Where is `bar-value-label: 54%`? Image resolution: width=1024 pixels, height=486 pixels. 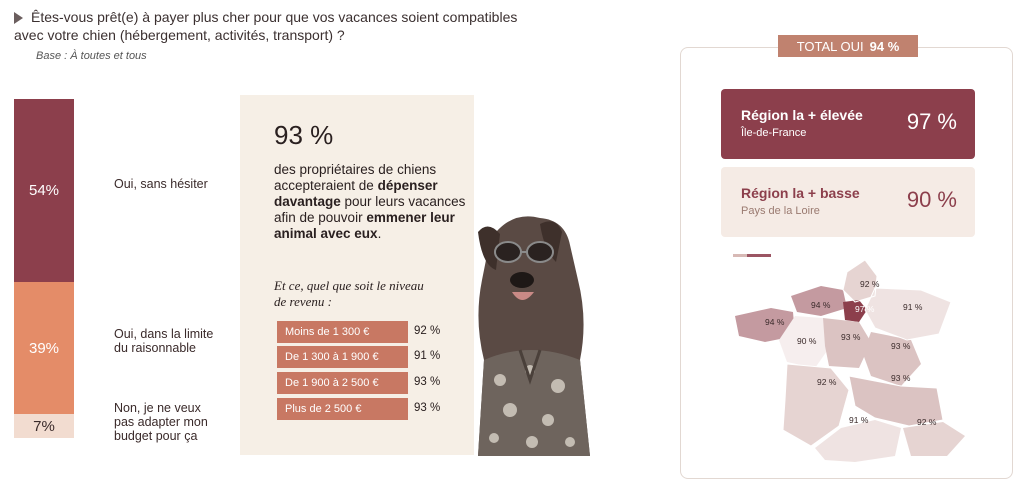
bar-value-label: 54% is located at coordinates (44, 190).